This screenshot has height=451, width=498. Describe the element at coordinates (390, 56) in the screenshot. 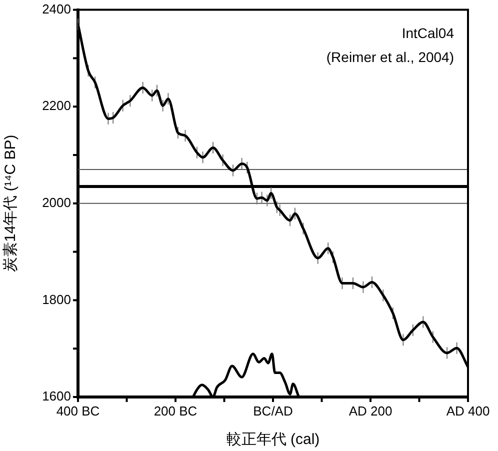

I see `annotation: (Reimer et al., 2004)` at that location.